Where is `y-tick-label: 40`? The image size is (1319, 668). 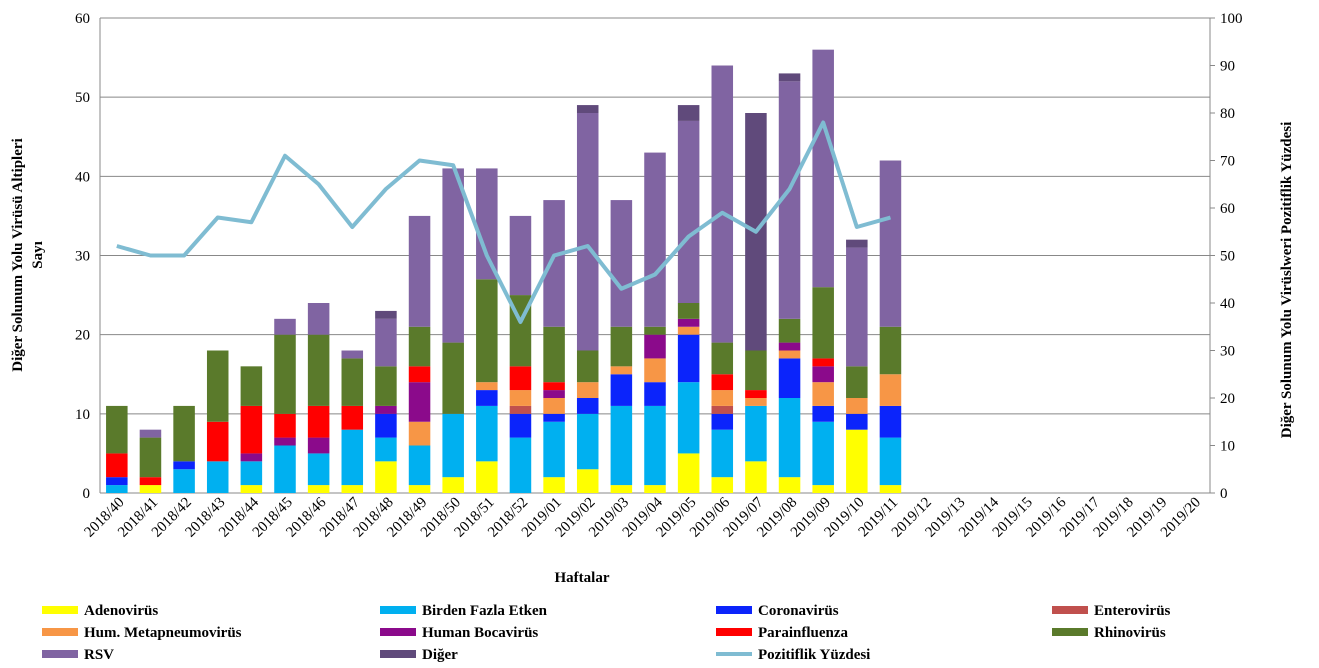
y-tick-label: 40 is located at coordinates (82, 177).